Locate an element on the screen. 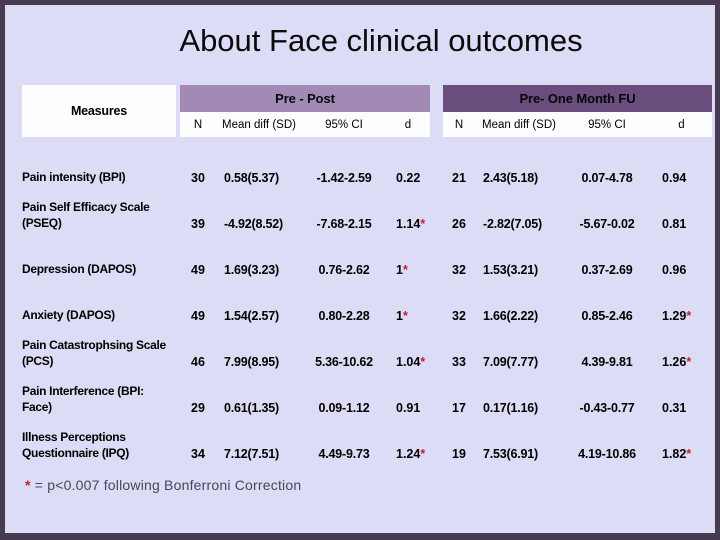 This screenshot has height=540, width=720. fu-d: 0.81 is located at coordinates (674, 224).